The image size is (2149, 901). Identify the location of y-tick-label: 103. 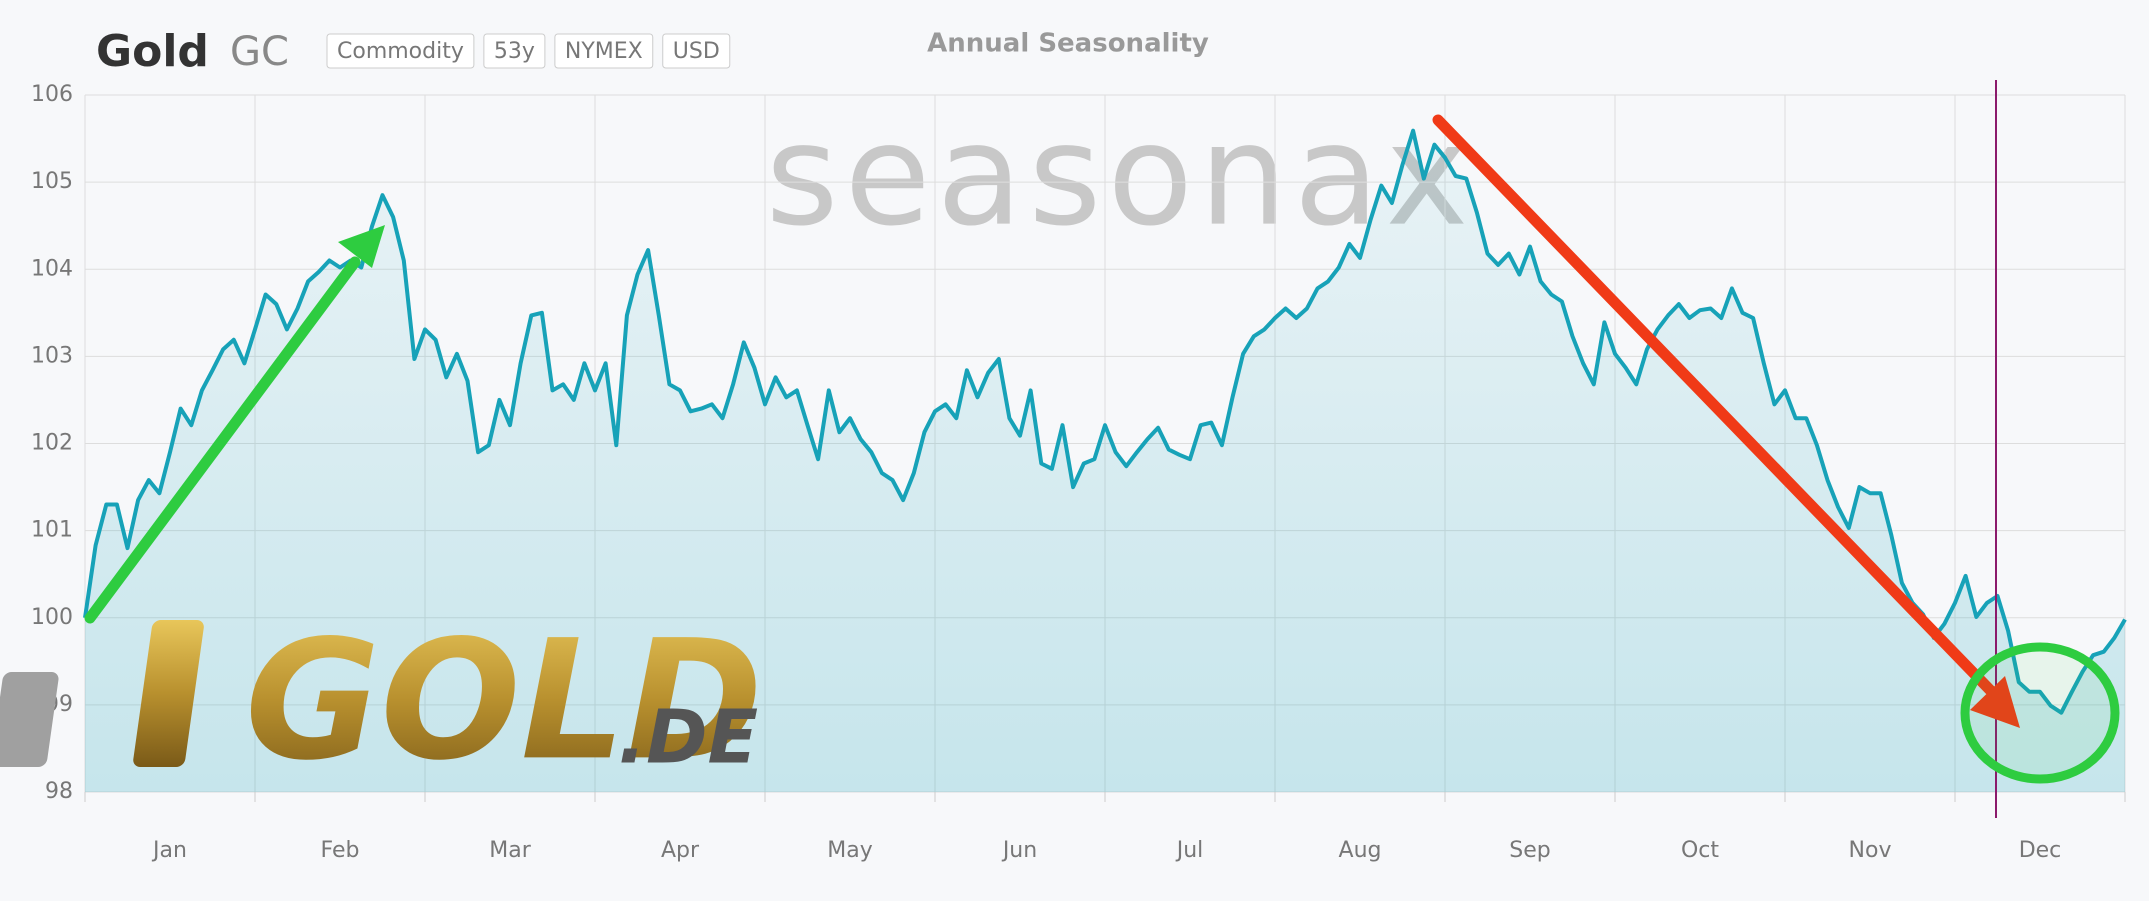
(52, 355).